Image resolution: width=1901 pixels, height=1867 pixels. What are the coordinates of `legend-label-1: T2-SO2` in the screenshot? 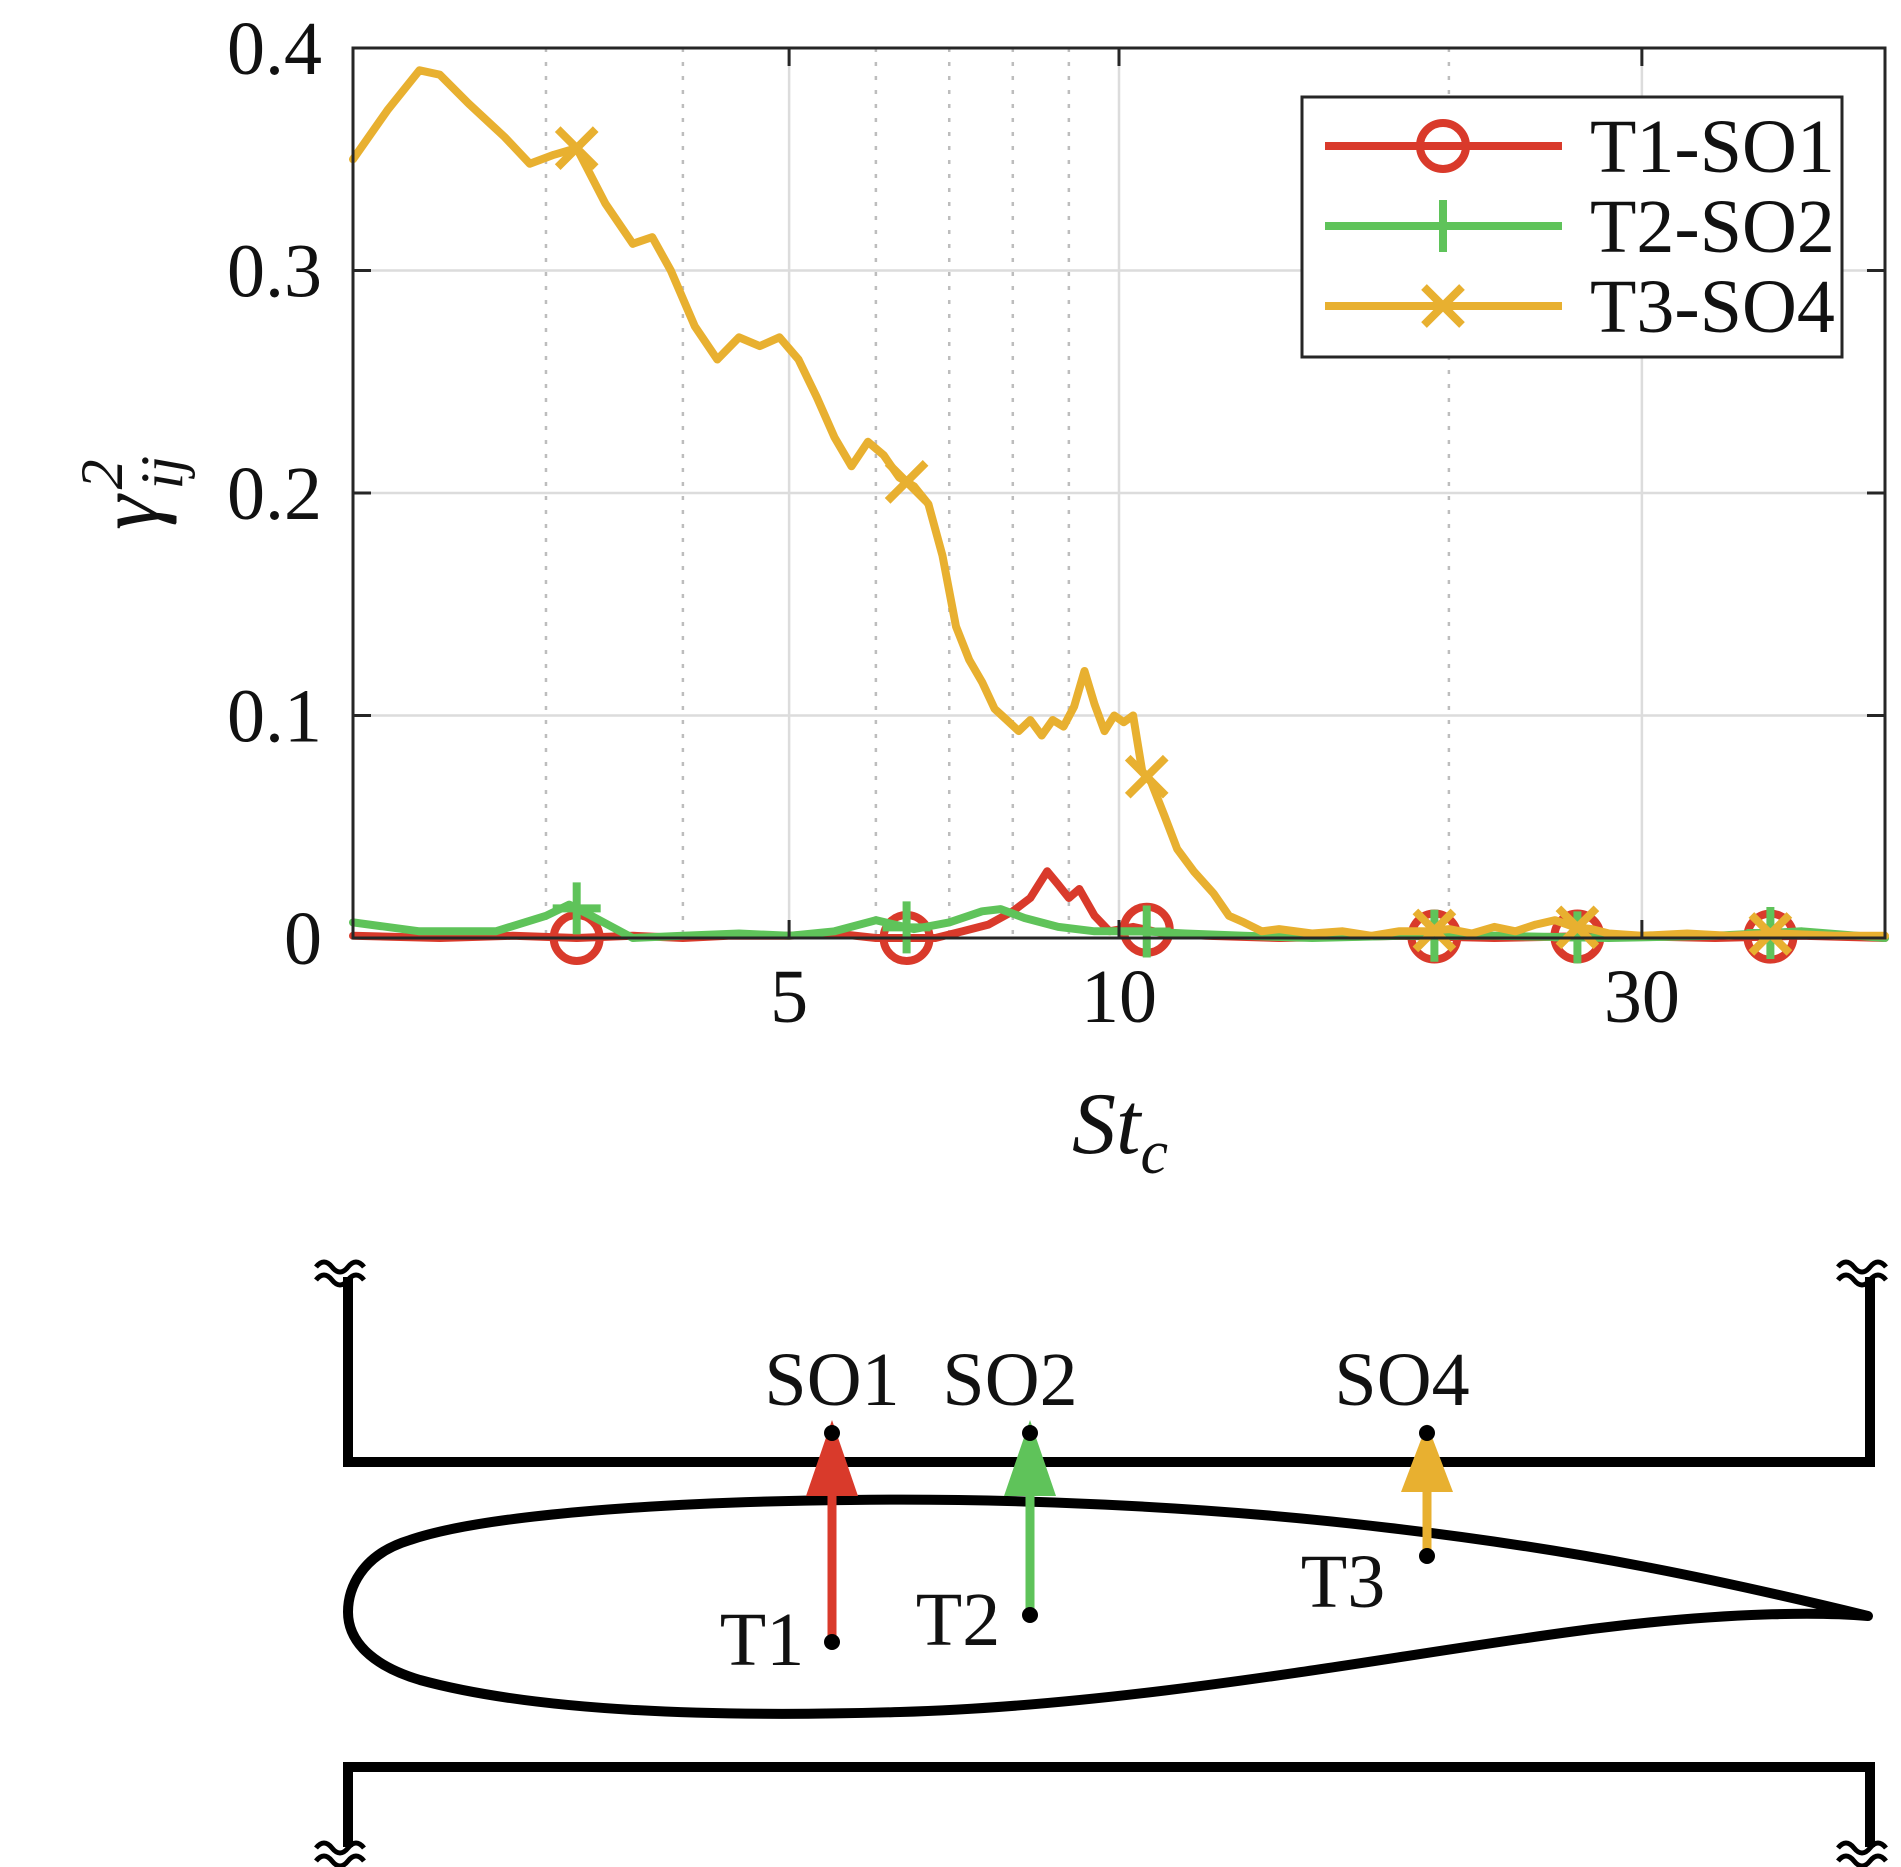 It's located at (1712, 227).